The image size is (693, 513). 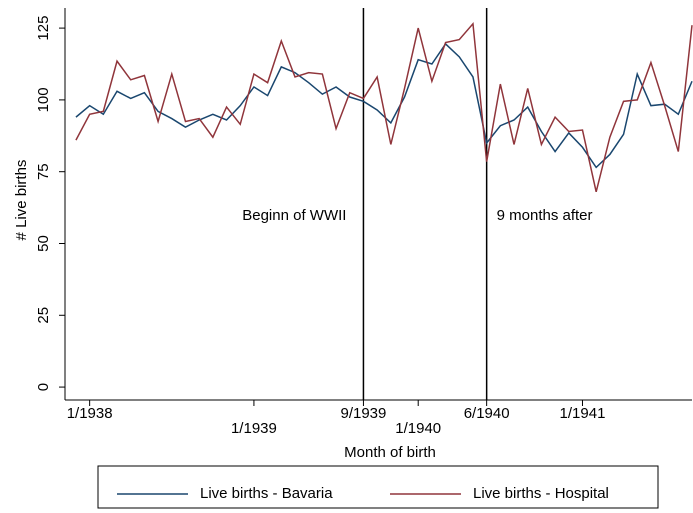 What do you see at coordinates (254, 428) in the screenshot?
I see `x-tick-label: 1/1939` at bounding box center [254, 428].